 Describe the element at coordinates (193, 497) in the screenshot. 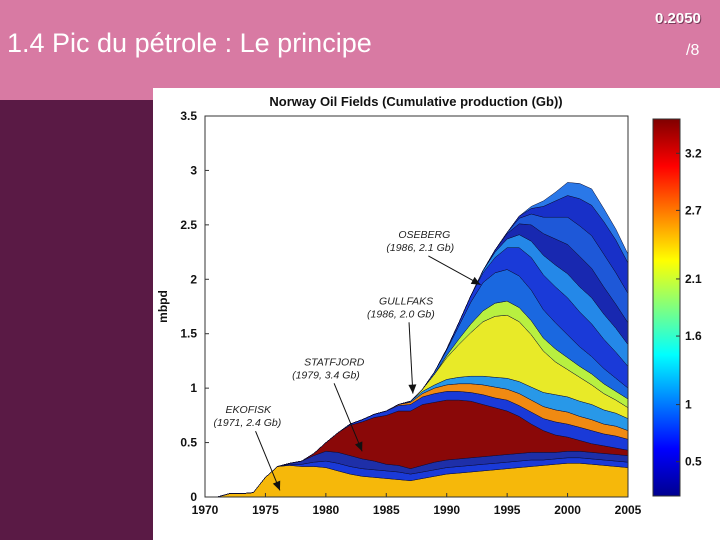

I see `y-tick-label: 0` at that location.